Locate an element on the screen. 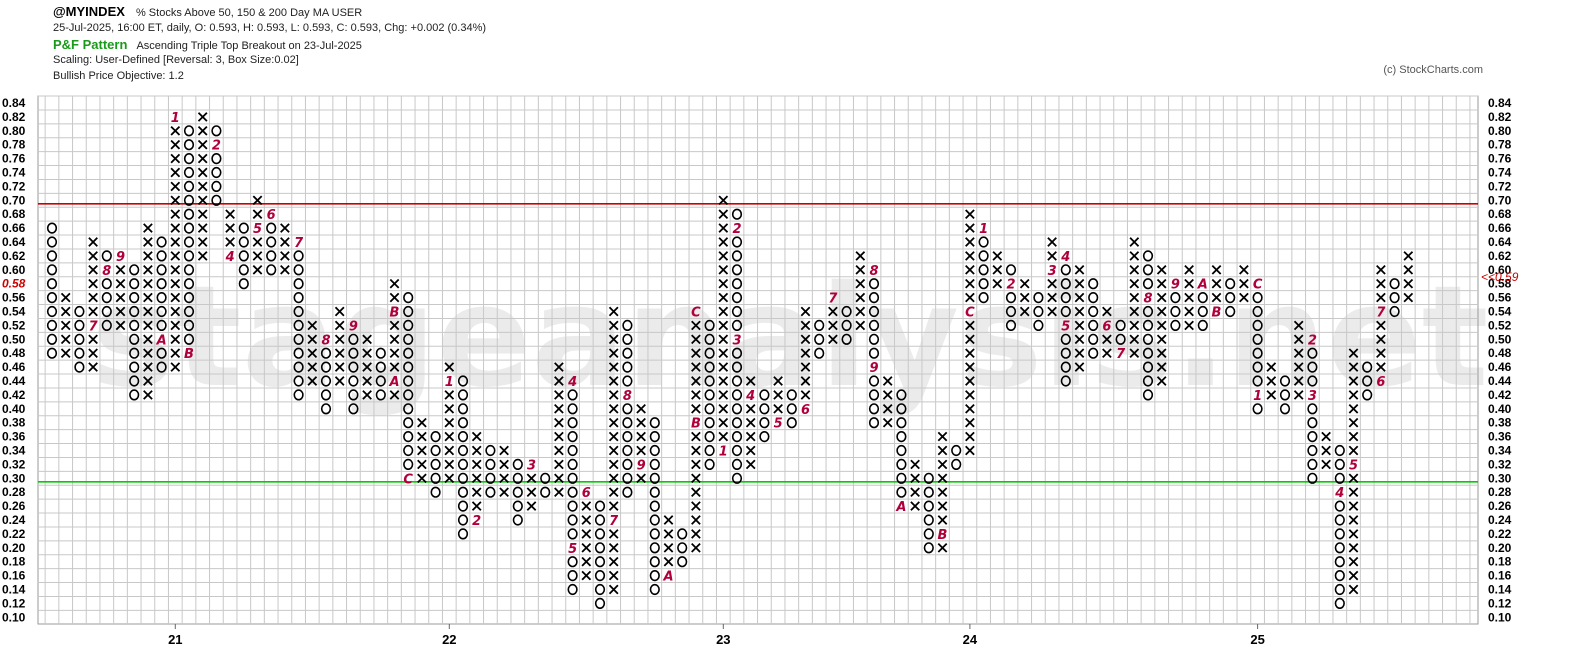  y-tick-label-left: 0.30 is located at coordinates (14, 478).